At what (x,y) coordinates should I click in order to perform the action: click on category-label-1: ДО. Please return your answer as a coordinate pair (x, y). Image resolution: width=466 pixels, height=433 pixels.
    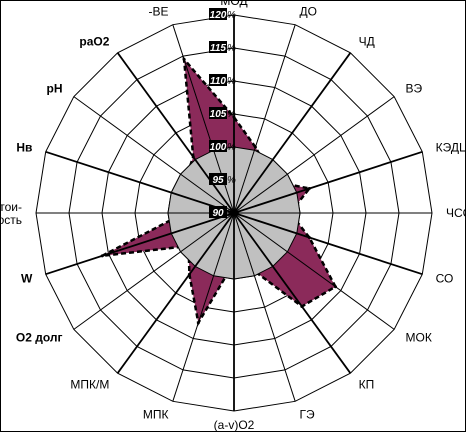
    Looking at the image, I should click on (308, 11).